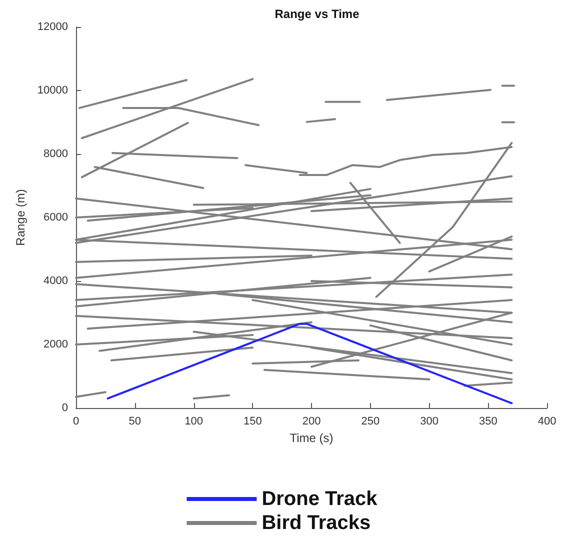 This screenshot has width=564, height=546. What do you see at coordinates (56, 154) in the screenshot?
I see `y-tick-label: 8000` at bounding box center [56, 154].